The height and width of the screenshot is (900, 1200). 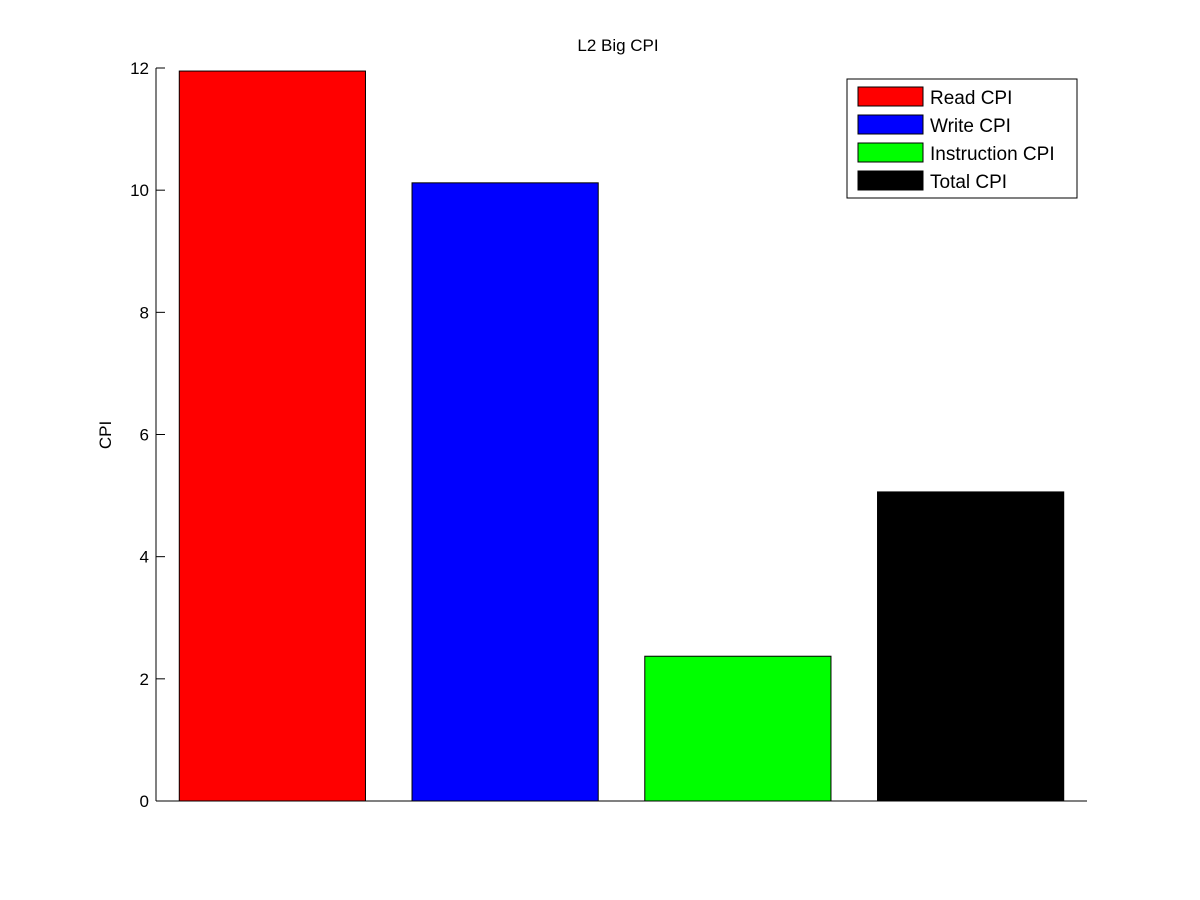 I want to click on bar-total-cpi, so click(x=971, y=646).